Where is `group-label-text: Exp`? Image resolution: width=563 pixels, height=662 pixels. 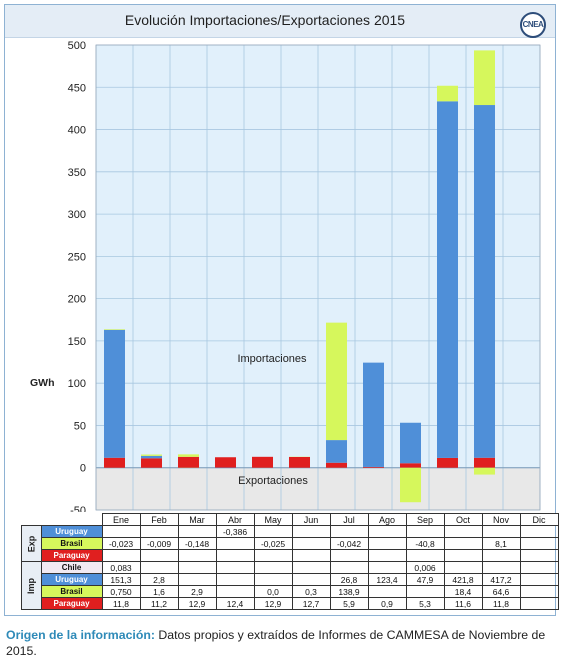 group-label-text: Exp is located at coordinates (31, 543).